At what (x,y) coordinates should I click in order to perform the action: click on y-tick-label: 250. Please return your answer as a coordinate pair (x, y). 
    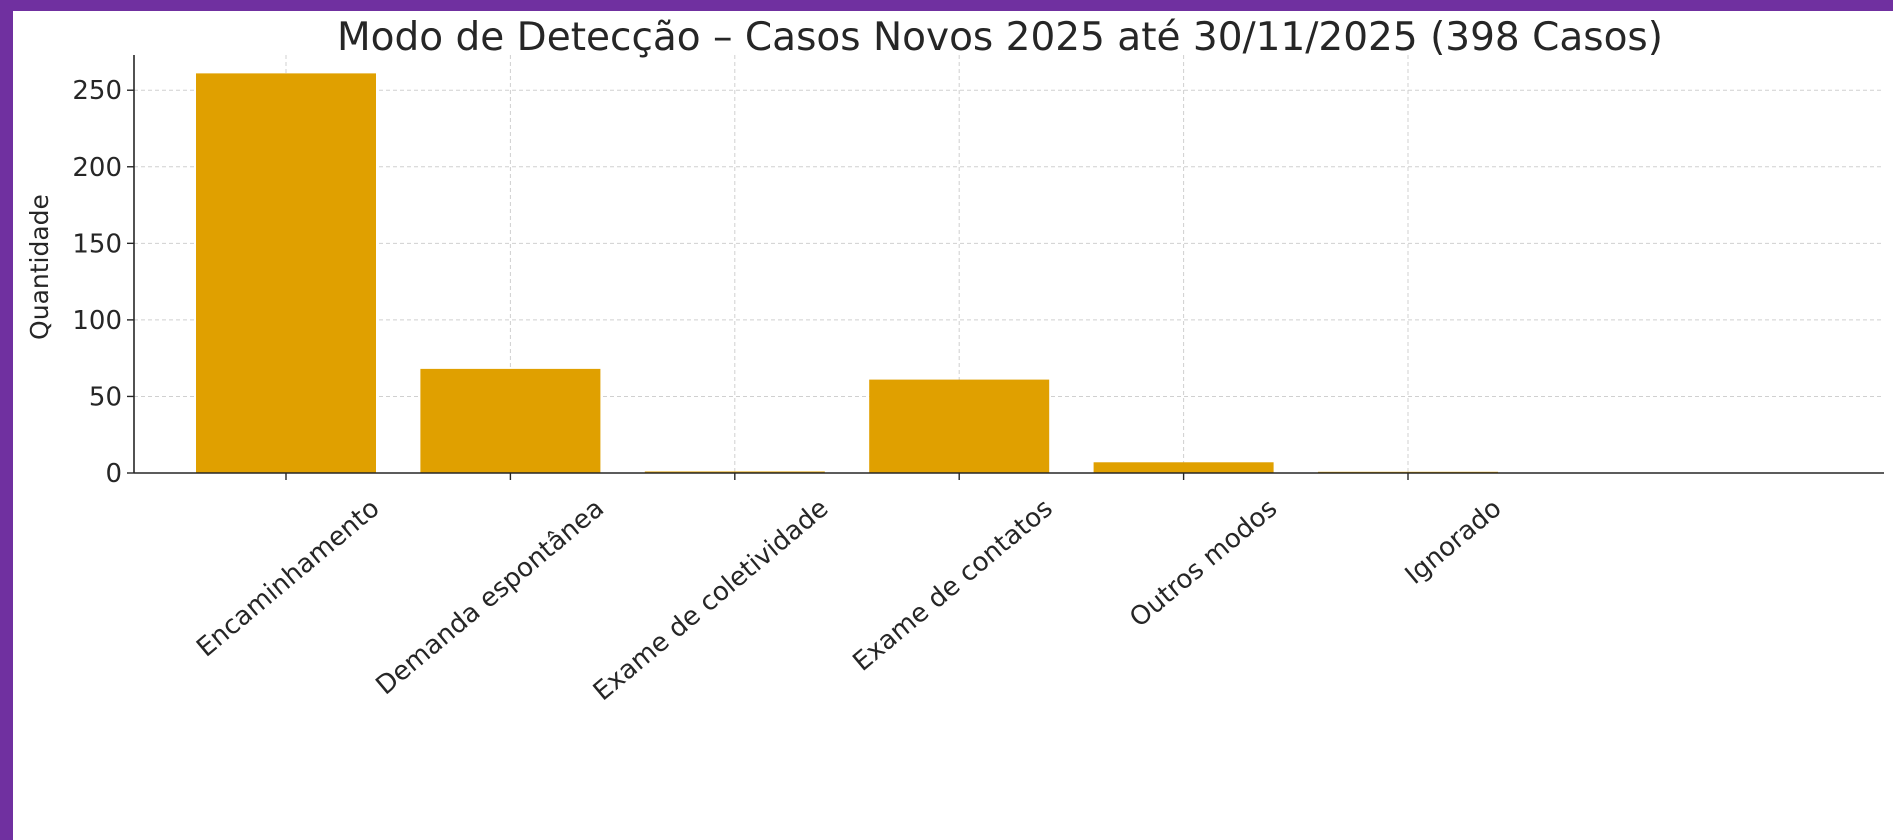
    Looking at the image, I should click on (97, 91).